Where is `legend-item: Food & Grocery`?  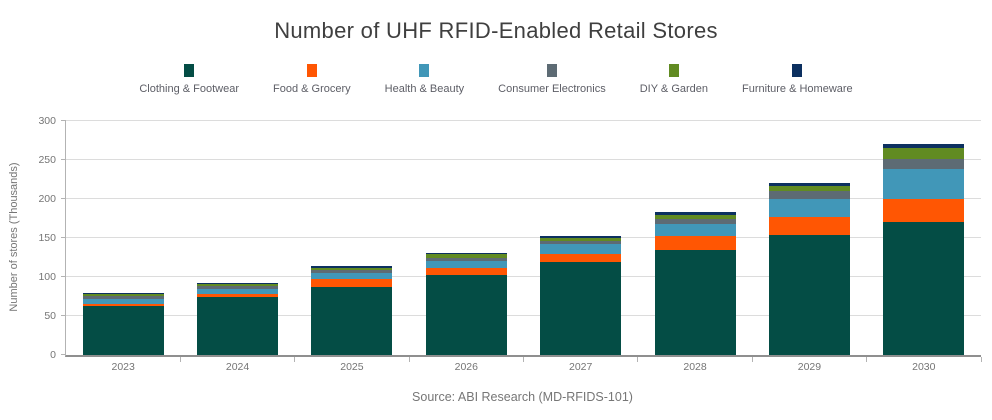
legend-item: Food & Grocery is located at coordinates (312, 79).